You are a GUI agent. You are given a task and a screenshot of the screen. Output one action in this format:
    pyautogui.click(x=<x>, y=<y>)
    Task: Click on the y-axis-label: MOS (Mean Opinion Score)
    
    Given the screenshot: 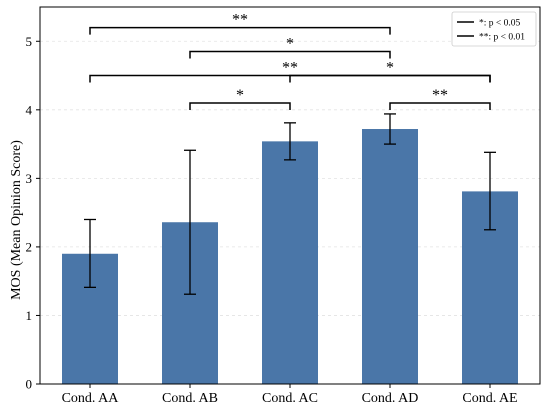 What is the action you would take?
    pyautogui.click(x=16, y=220)
    